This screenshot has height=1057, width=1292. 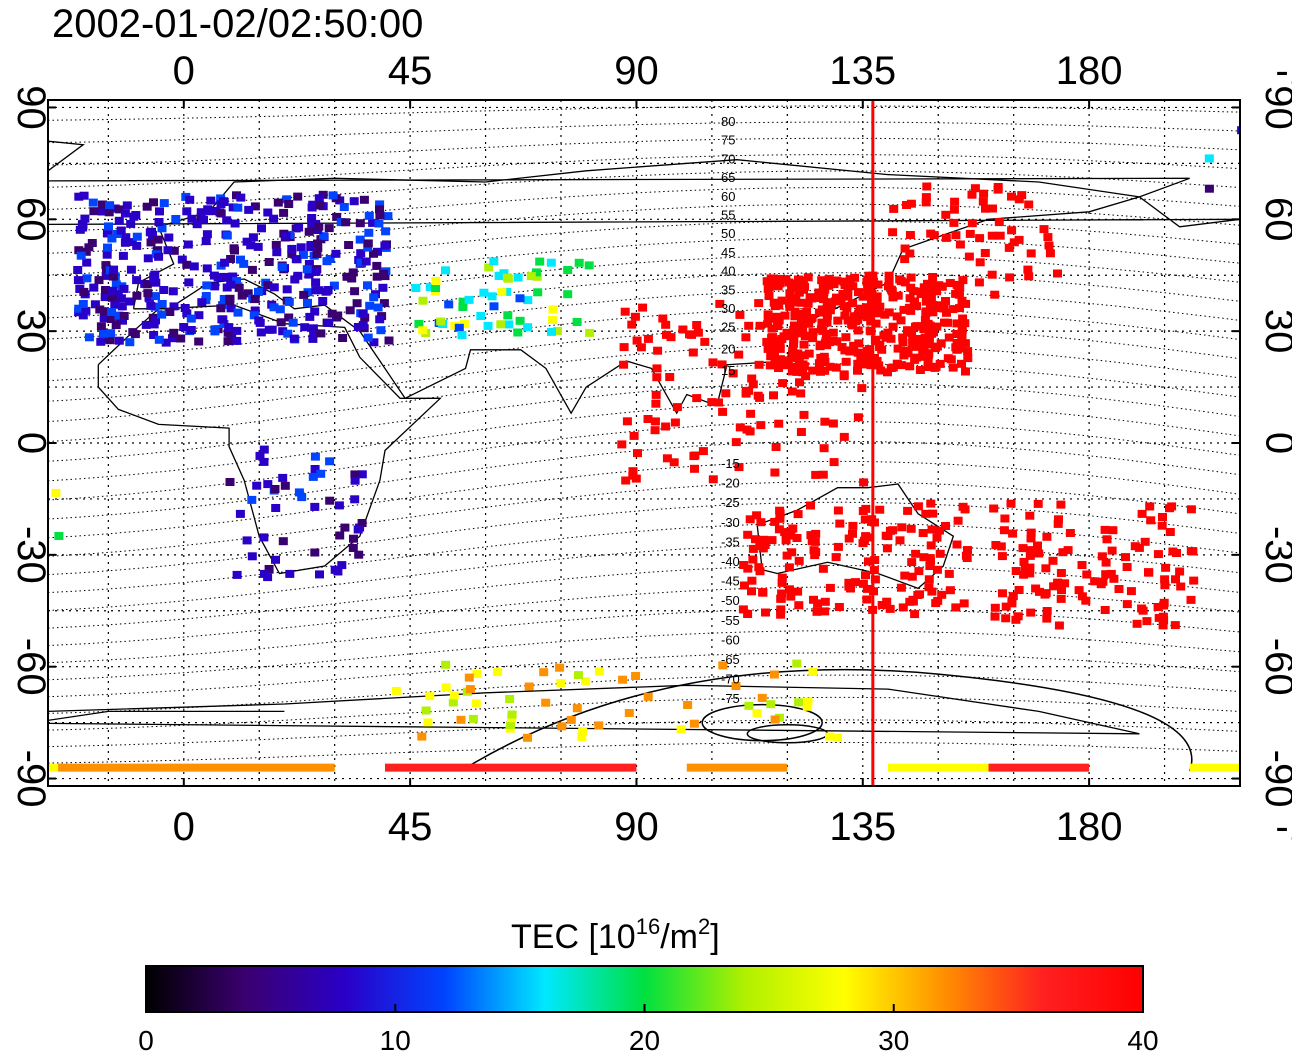 I want to click on y-tick-label: -30, so click(x=1274, y=555).